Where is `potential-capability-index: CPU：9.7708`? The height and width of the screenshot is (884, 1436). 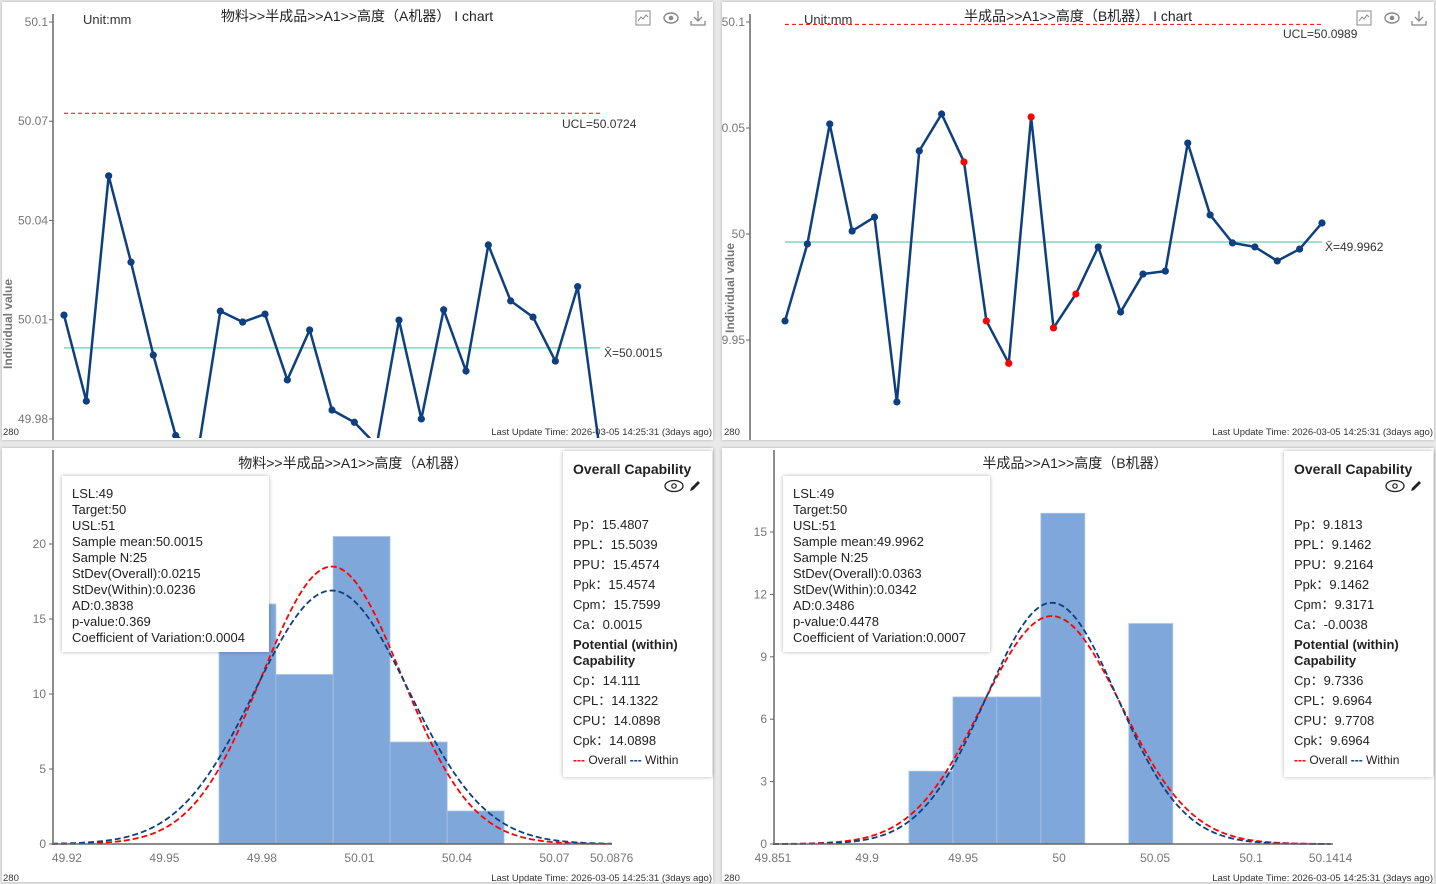
potential-capability-index: CPU：9.7708 is located at coordinates (1334, 720).